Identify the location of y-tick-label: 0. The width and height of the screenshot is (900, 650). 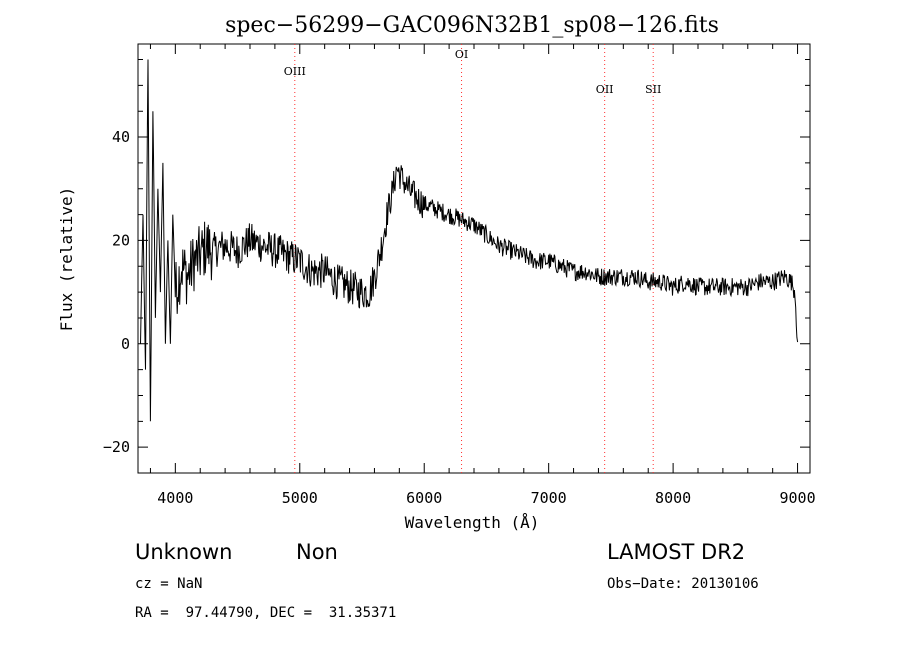
(125, 344).